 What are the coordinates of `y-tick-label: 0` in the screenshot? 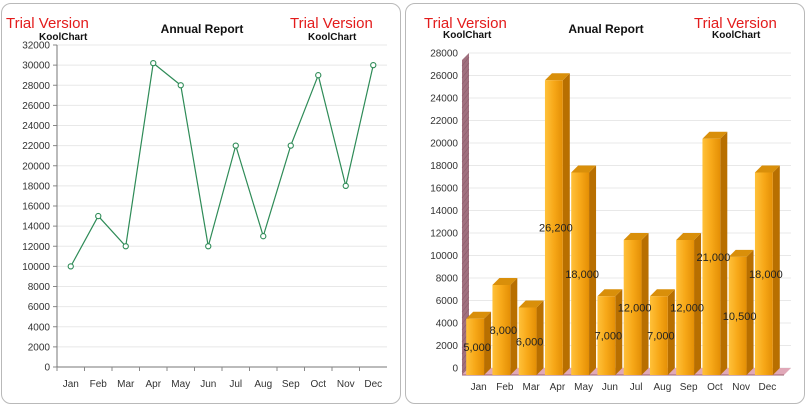 It's located at (47, 368).